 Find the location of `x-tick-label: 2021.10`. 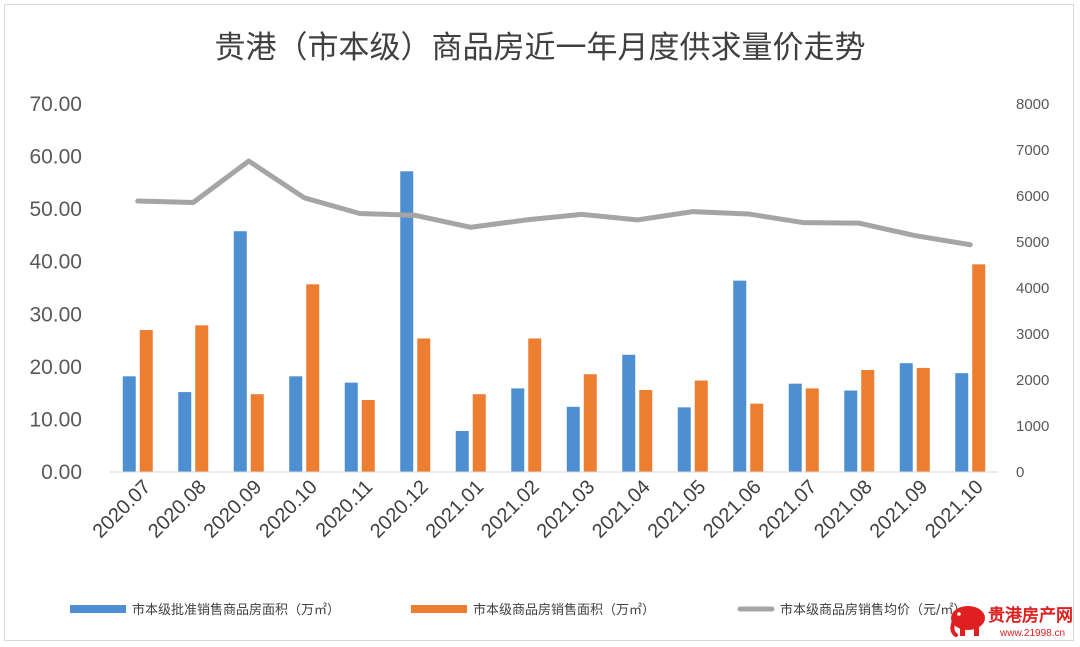

x-tick-label: 2021.10 is located at coordinates (954, 509).